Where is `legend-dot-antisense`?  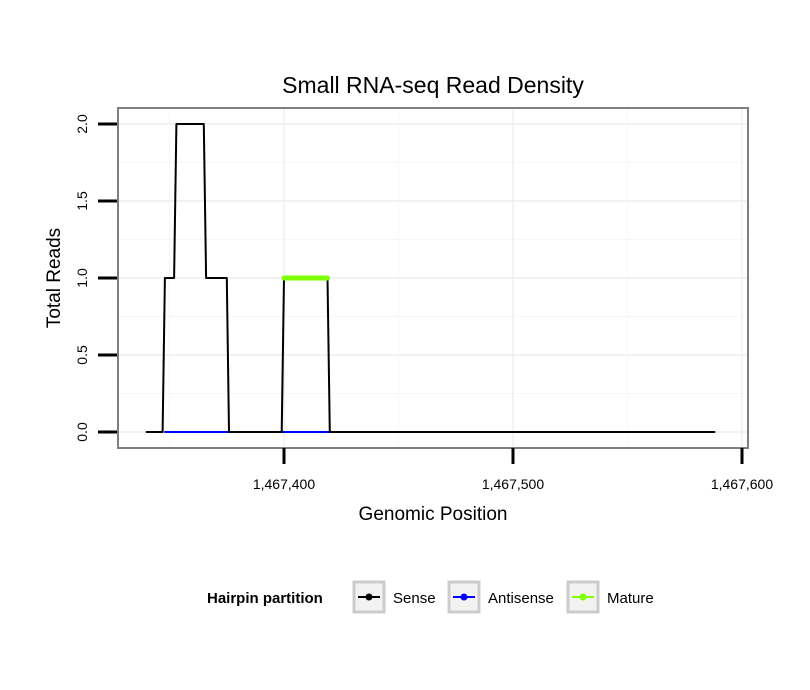 legend-dot-antisense is located at coordinates (464, 597).